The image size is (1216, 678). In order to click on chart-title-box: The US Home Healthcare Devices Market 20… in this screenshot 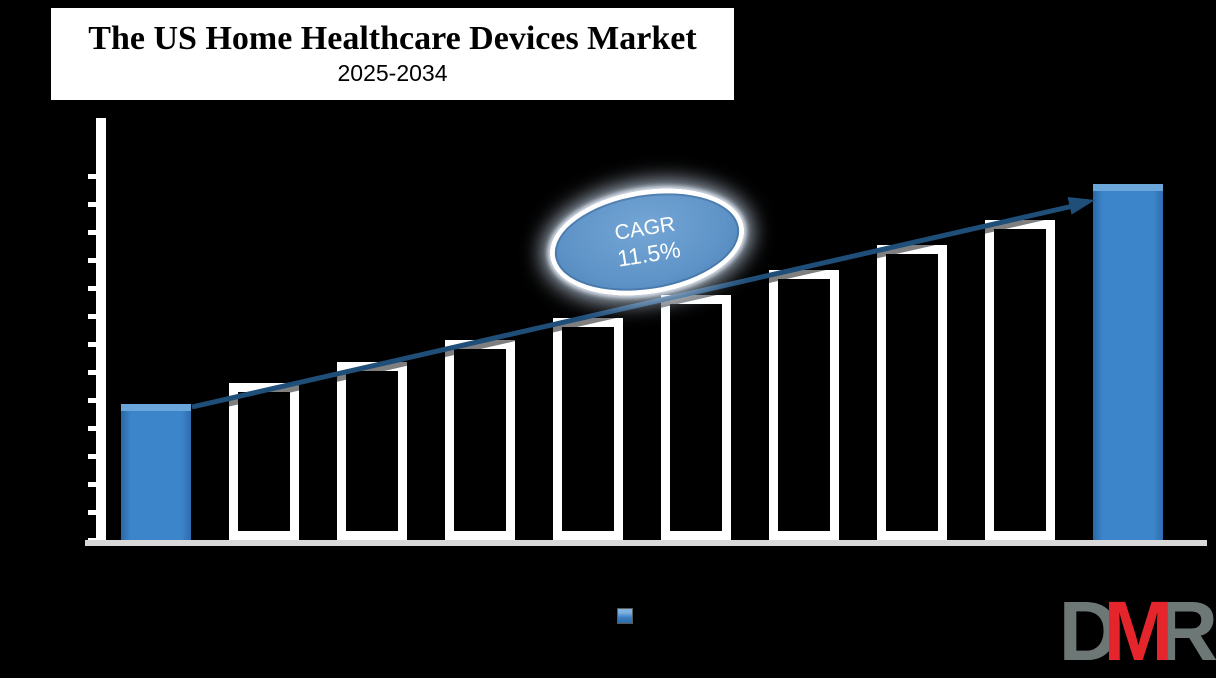, I will do `click(392, 54)`.